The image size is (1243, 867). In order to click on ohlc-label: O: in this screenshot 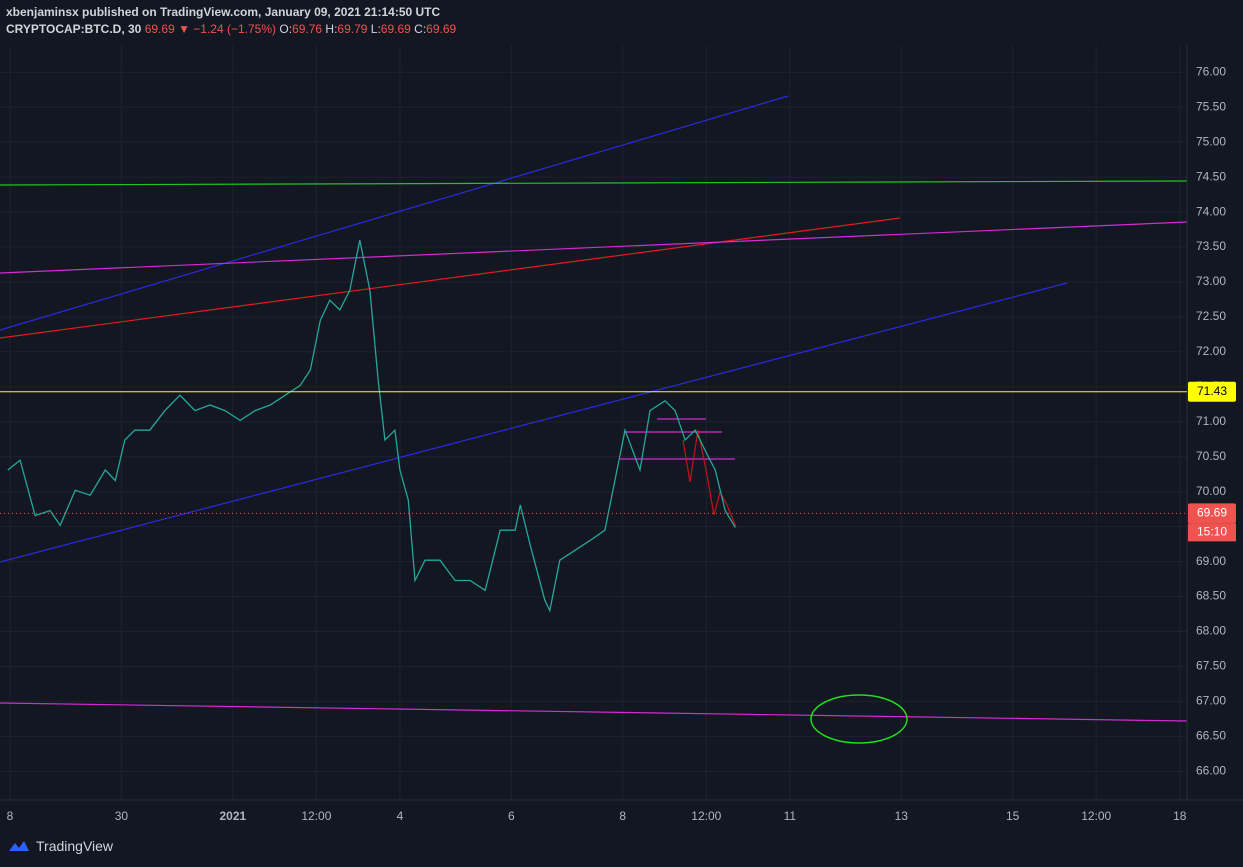, I will do `click(286, 29)`.